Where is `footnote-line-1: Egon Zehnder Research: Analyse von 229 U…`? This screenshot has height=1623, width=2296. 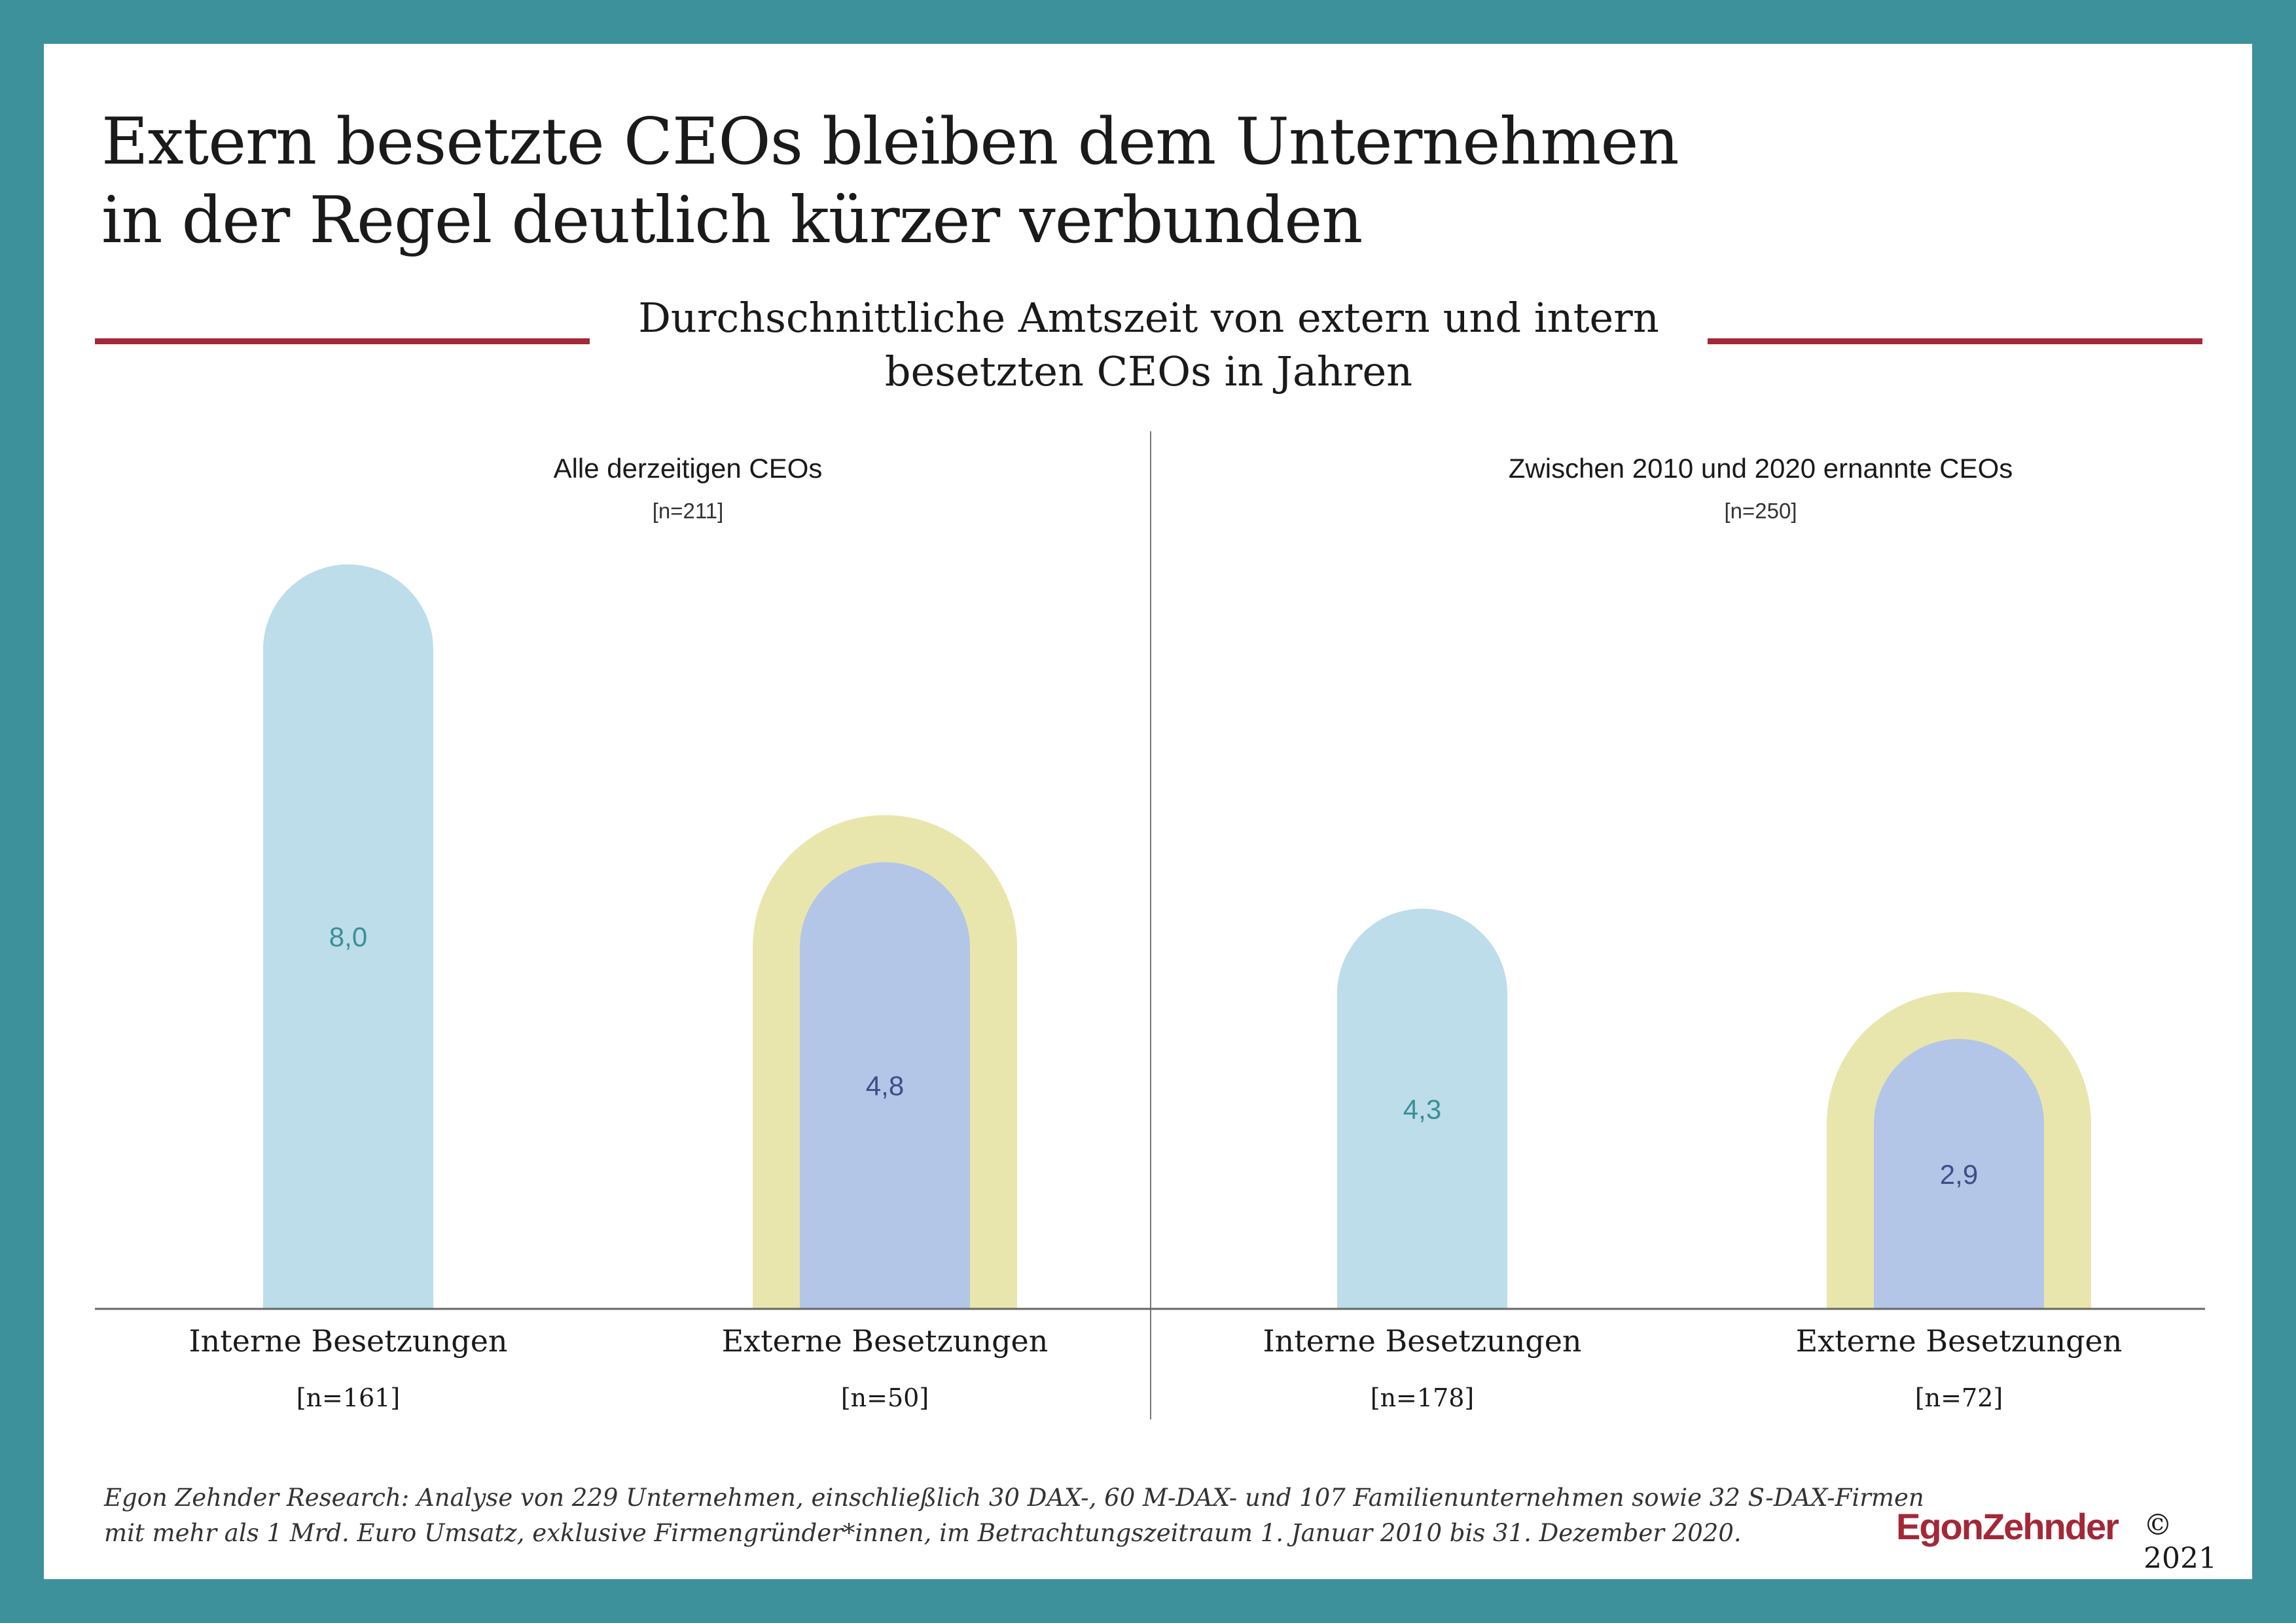
footnote-line-1: Egon Zehnder Research: Analyse von 229 U… is located at coordinates (1014, 1498).